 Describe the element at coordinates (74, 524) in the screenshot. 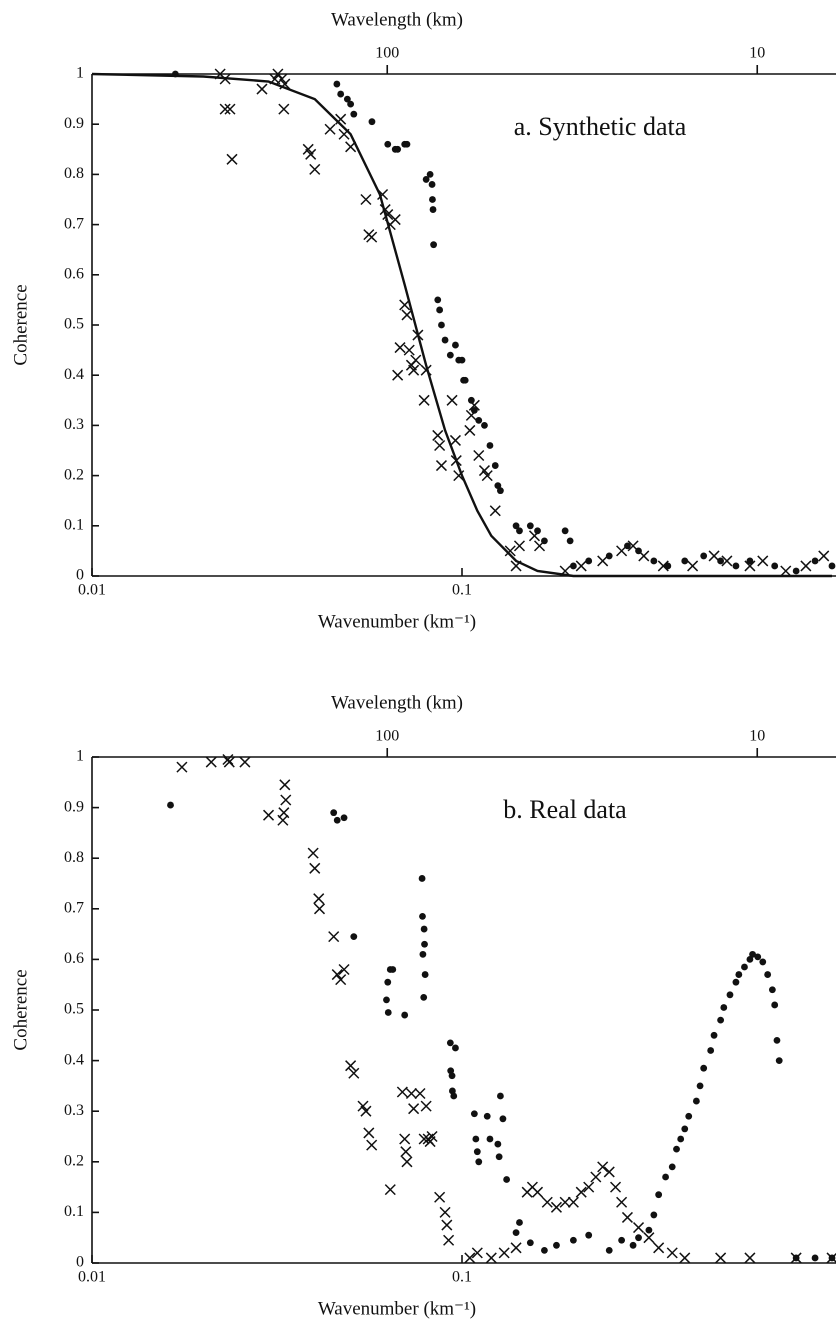

I see `y-tick-label: 0.1` at that location.